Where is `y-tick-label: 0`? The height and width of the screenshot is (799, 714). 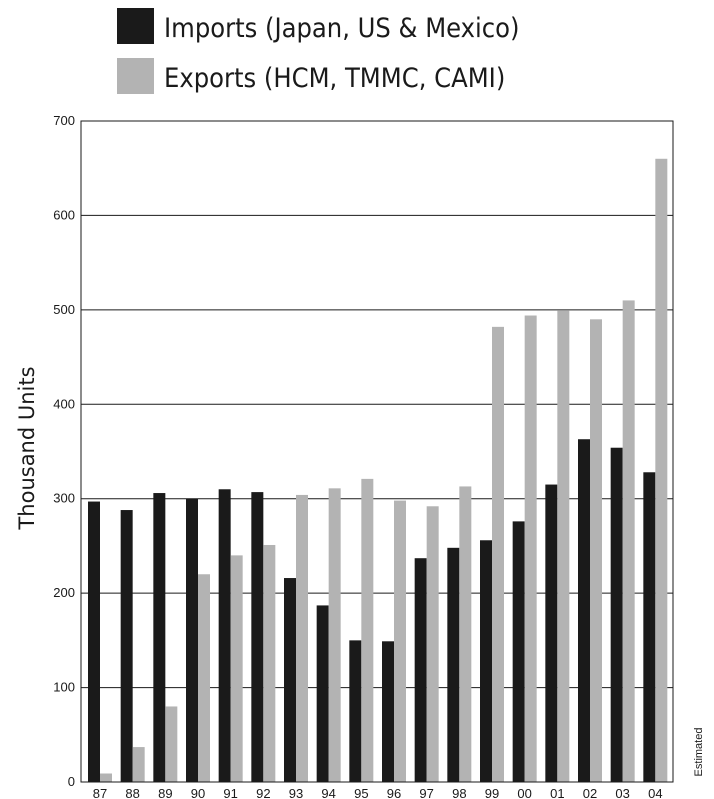 y-tick-label: 0 is located at coordinates (71, 781).